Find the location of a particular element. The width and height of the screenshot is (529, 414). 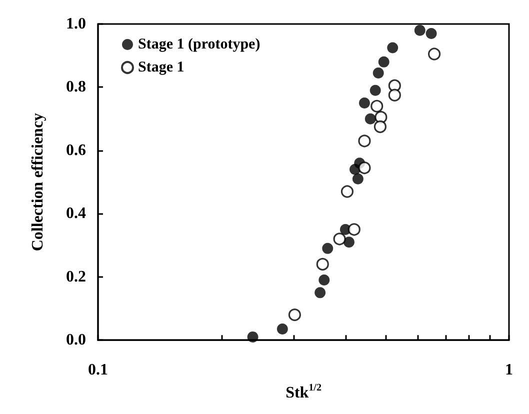

y-axis-title: Collection efficiency is located at coordinates (38, 182).